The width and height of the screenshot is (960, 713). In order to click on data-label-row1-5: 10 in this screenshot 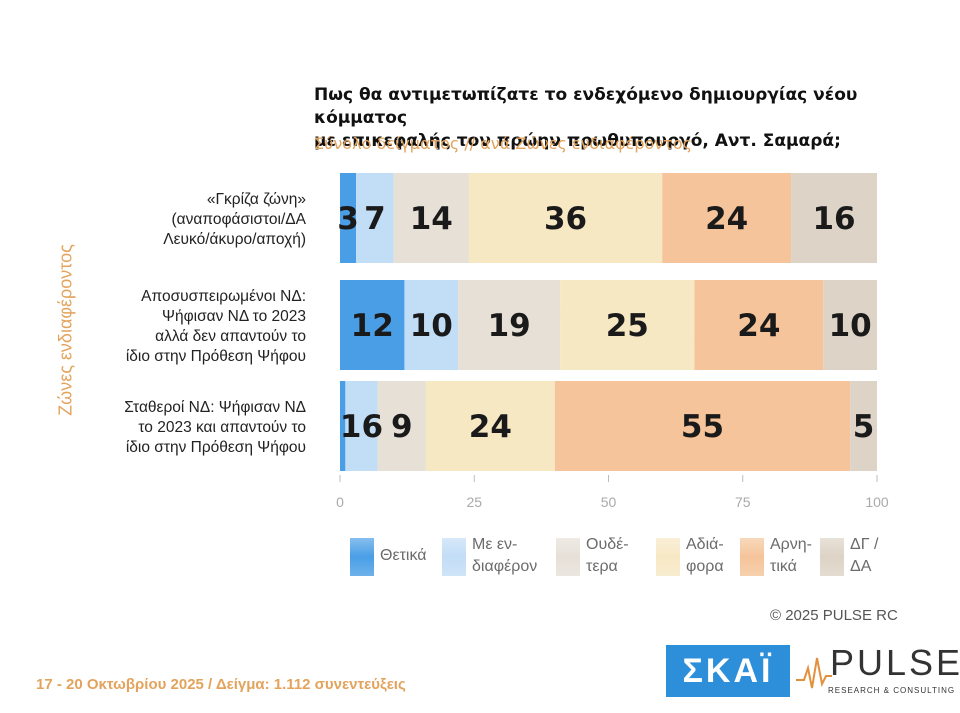, I will do `click(850, 326)`.